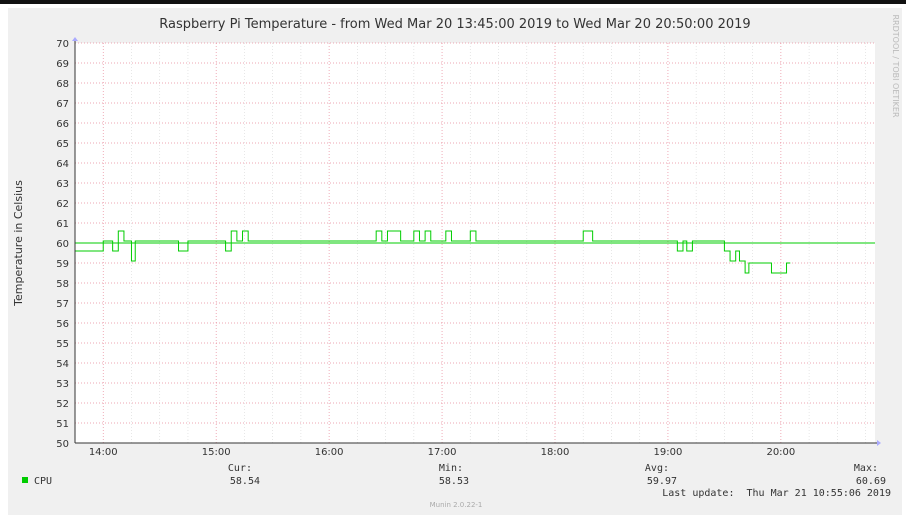 The height and width of the screenshot is (517, 906). I want to click on y-tick-label: 54, so click(62, 364).